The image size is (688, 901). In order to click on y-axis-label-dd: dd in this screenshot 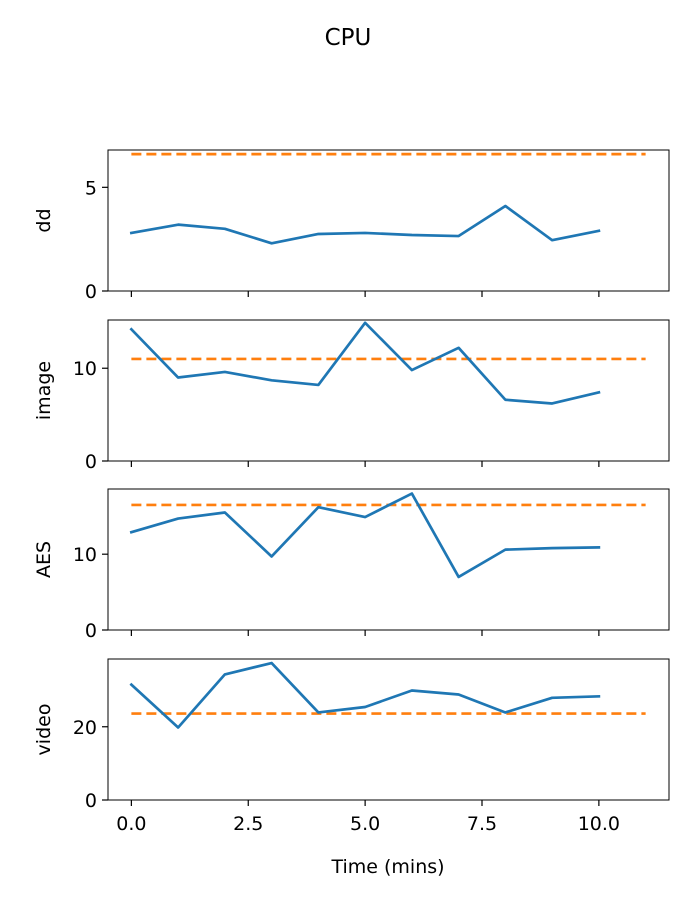, I will do `click(44, 220)`.